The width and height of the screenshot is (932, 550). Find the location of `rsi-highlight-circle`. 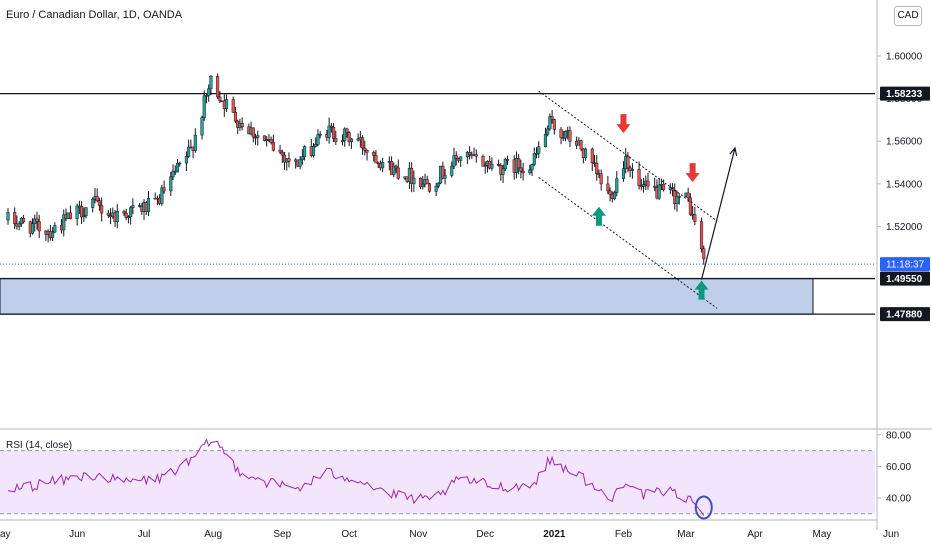

rsi-highlight-circle is located at coordinates (703, 507).